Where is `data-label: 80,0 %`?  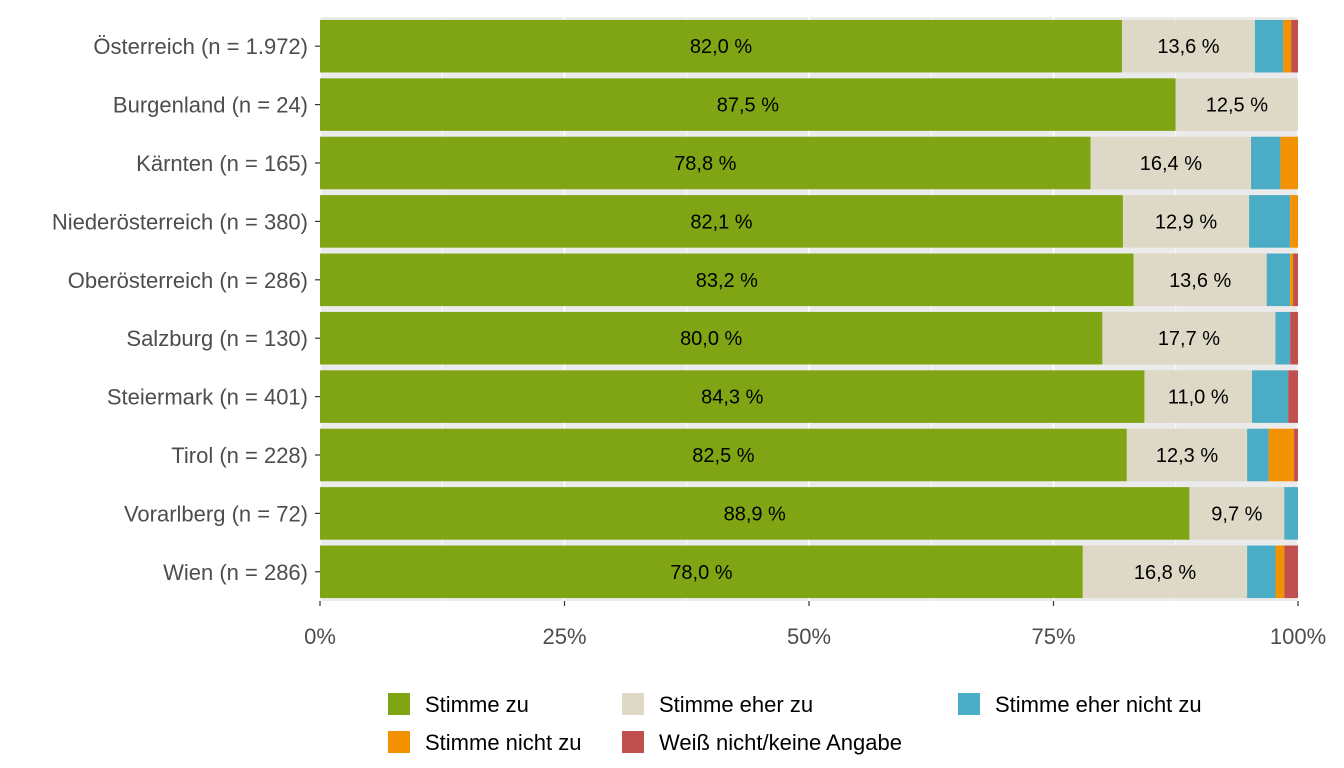
data-label: 80,0 % is located at coordinates (711, 339).